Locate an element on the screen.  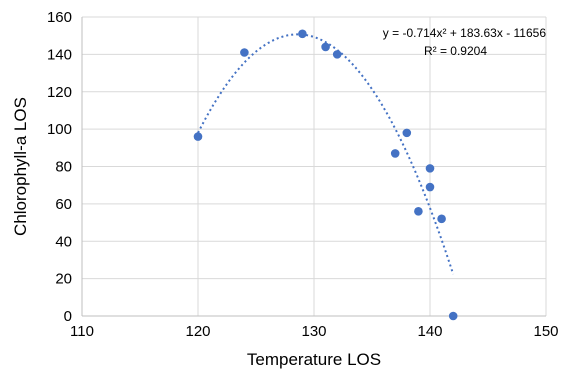
y-axis-title: Chlorophyll-a LOS is located at coordinates (20, 166).